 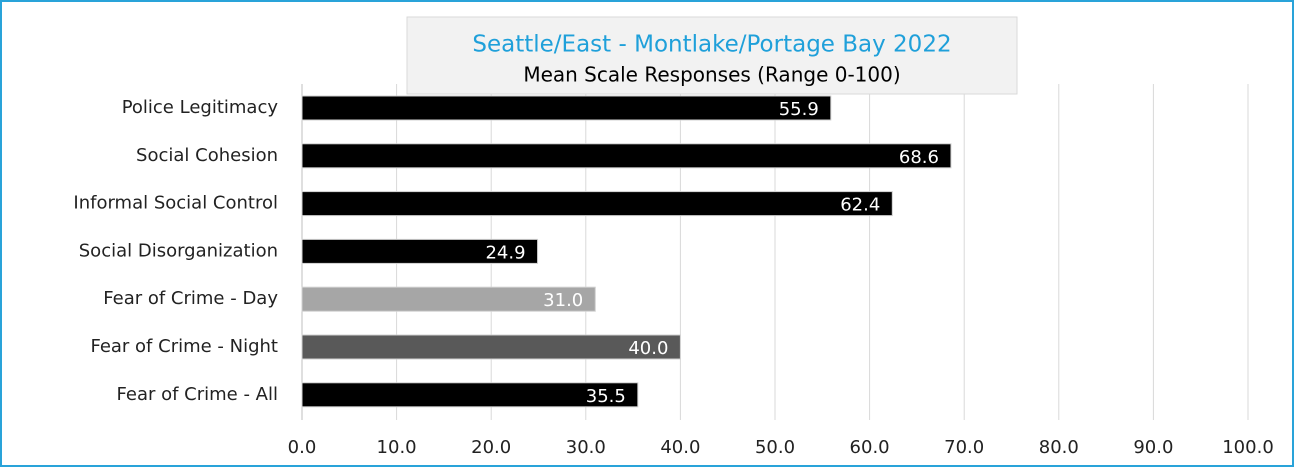 What do you see at coordinates (775, 447) in the screenshot?
I see `x-tick-label: 50.0` at bounding box center [775, 447].